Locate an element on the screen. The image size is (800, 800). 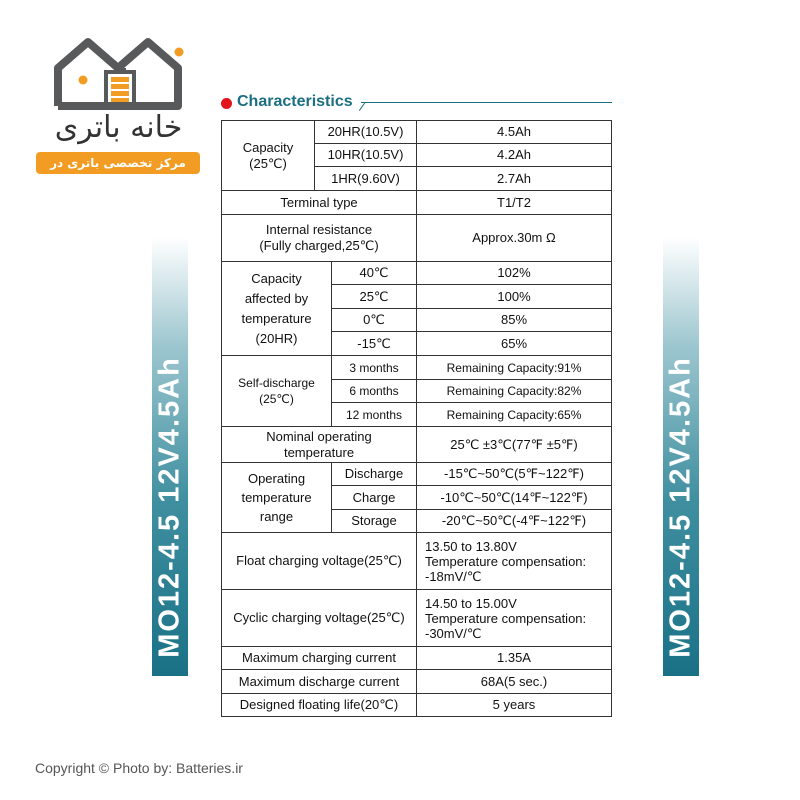
cell: Designed floating life(20℃) is located at coordinates (319, 705).